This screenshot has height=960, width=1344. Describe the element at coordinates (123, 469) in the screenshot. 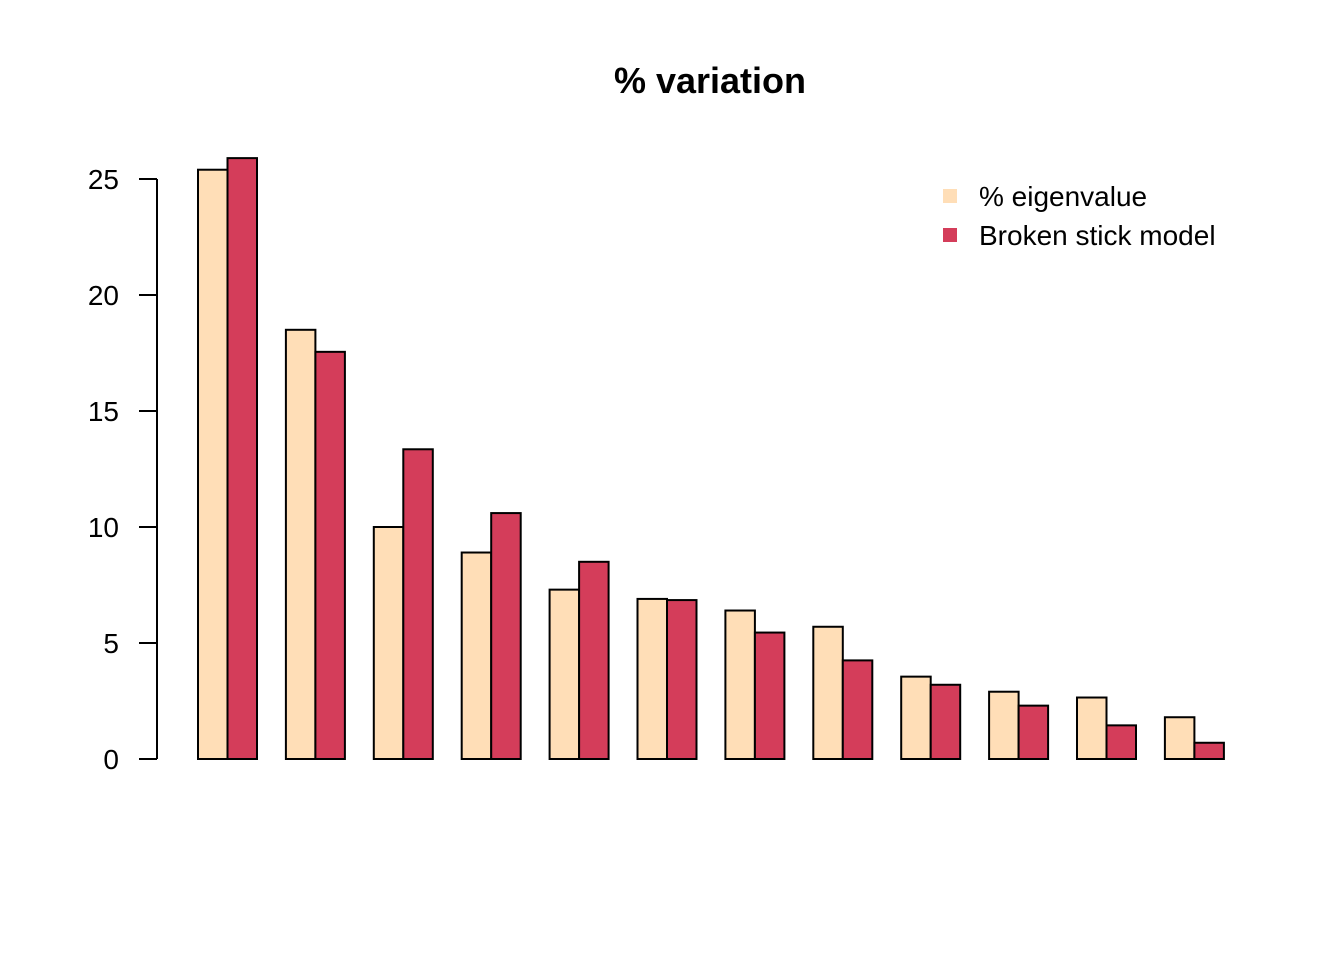

I see `y-axis: 0 5 10 15 20 25` at that location.